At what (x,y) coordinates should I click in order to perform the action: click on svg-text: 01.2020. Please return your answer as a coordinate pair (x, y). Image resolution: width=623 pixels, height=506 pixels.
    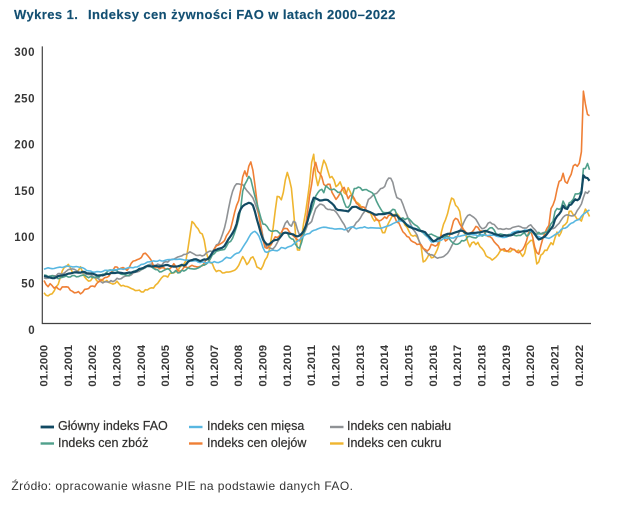
    Looking at the image, I should click on (531, 366).